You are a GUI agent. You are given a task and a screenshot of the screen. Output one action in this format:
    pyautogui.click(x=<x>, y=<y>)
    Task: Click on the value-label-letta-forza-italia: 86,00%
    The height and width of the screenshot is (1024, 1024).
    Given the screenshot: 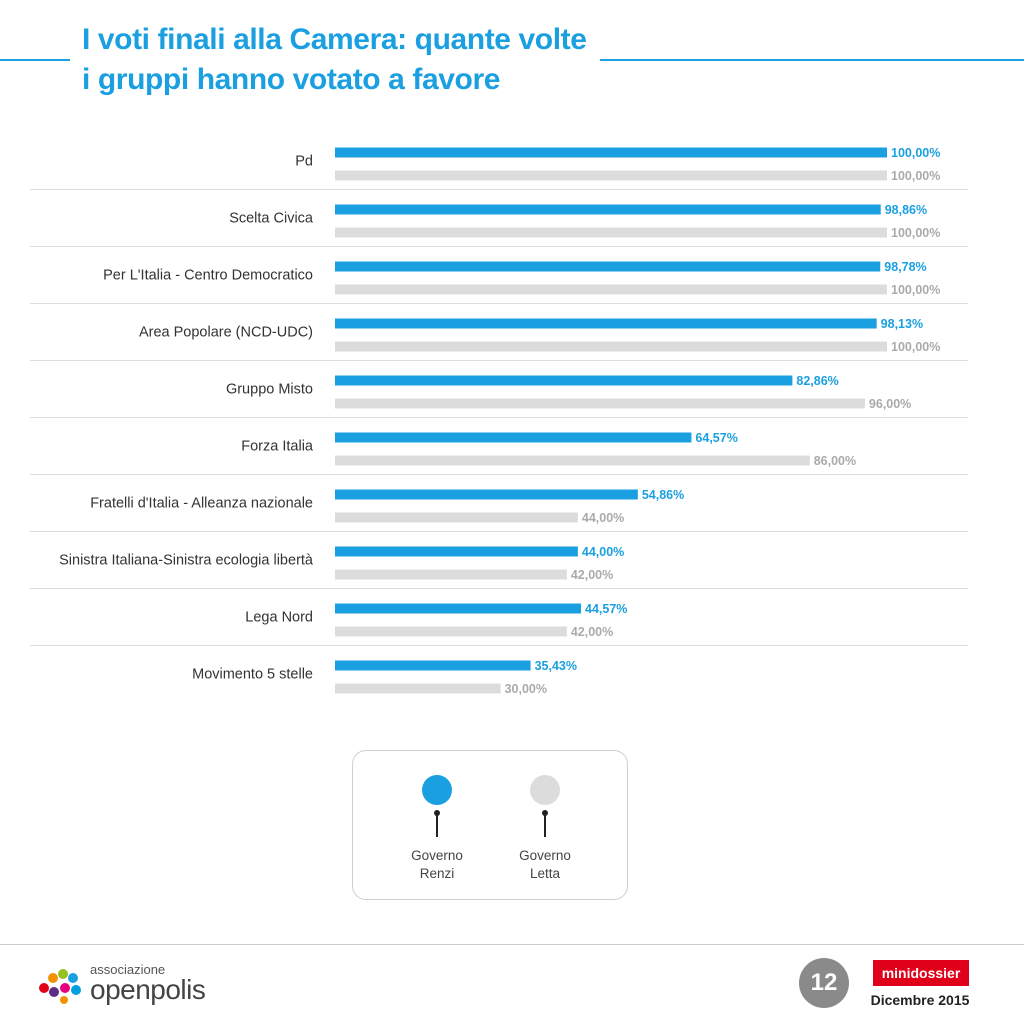 What is the action you would take?
    pyautogui.click(x=835, y=461)
    